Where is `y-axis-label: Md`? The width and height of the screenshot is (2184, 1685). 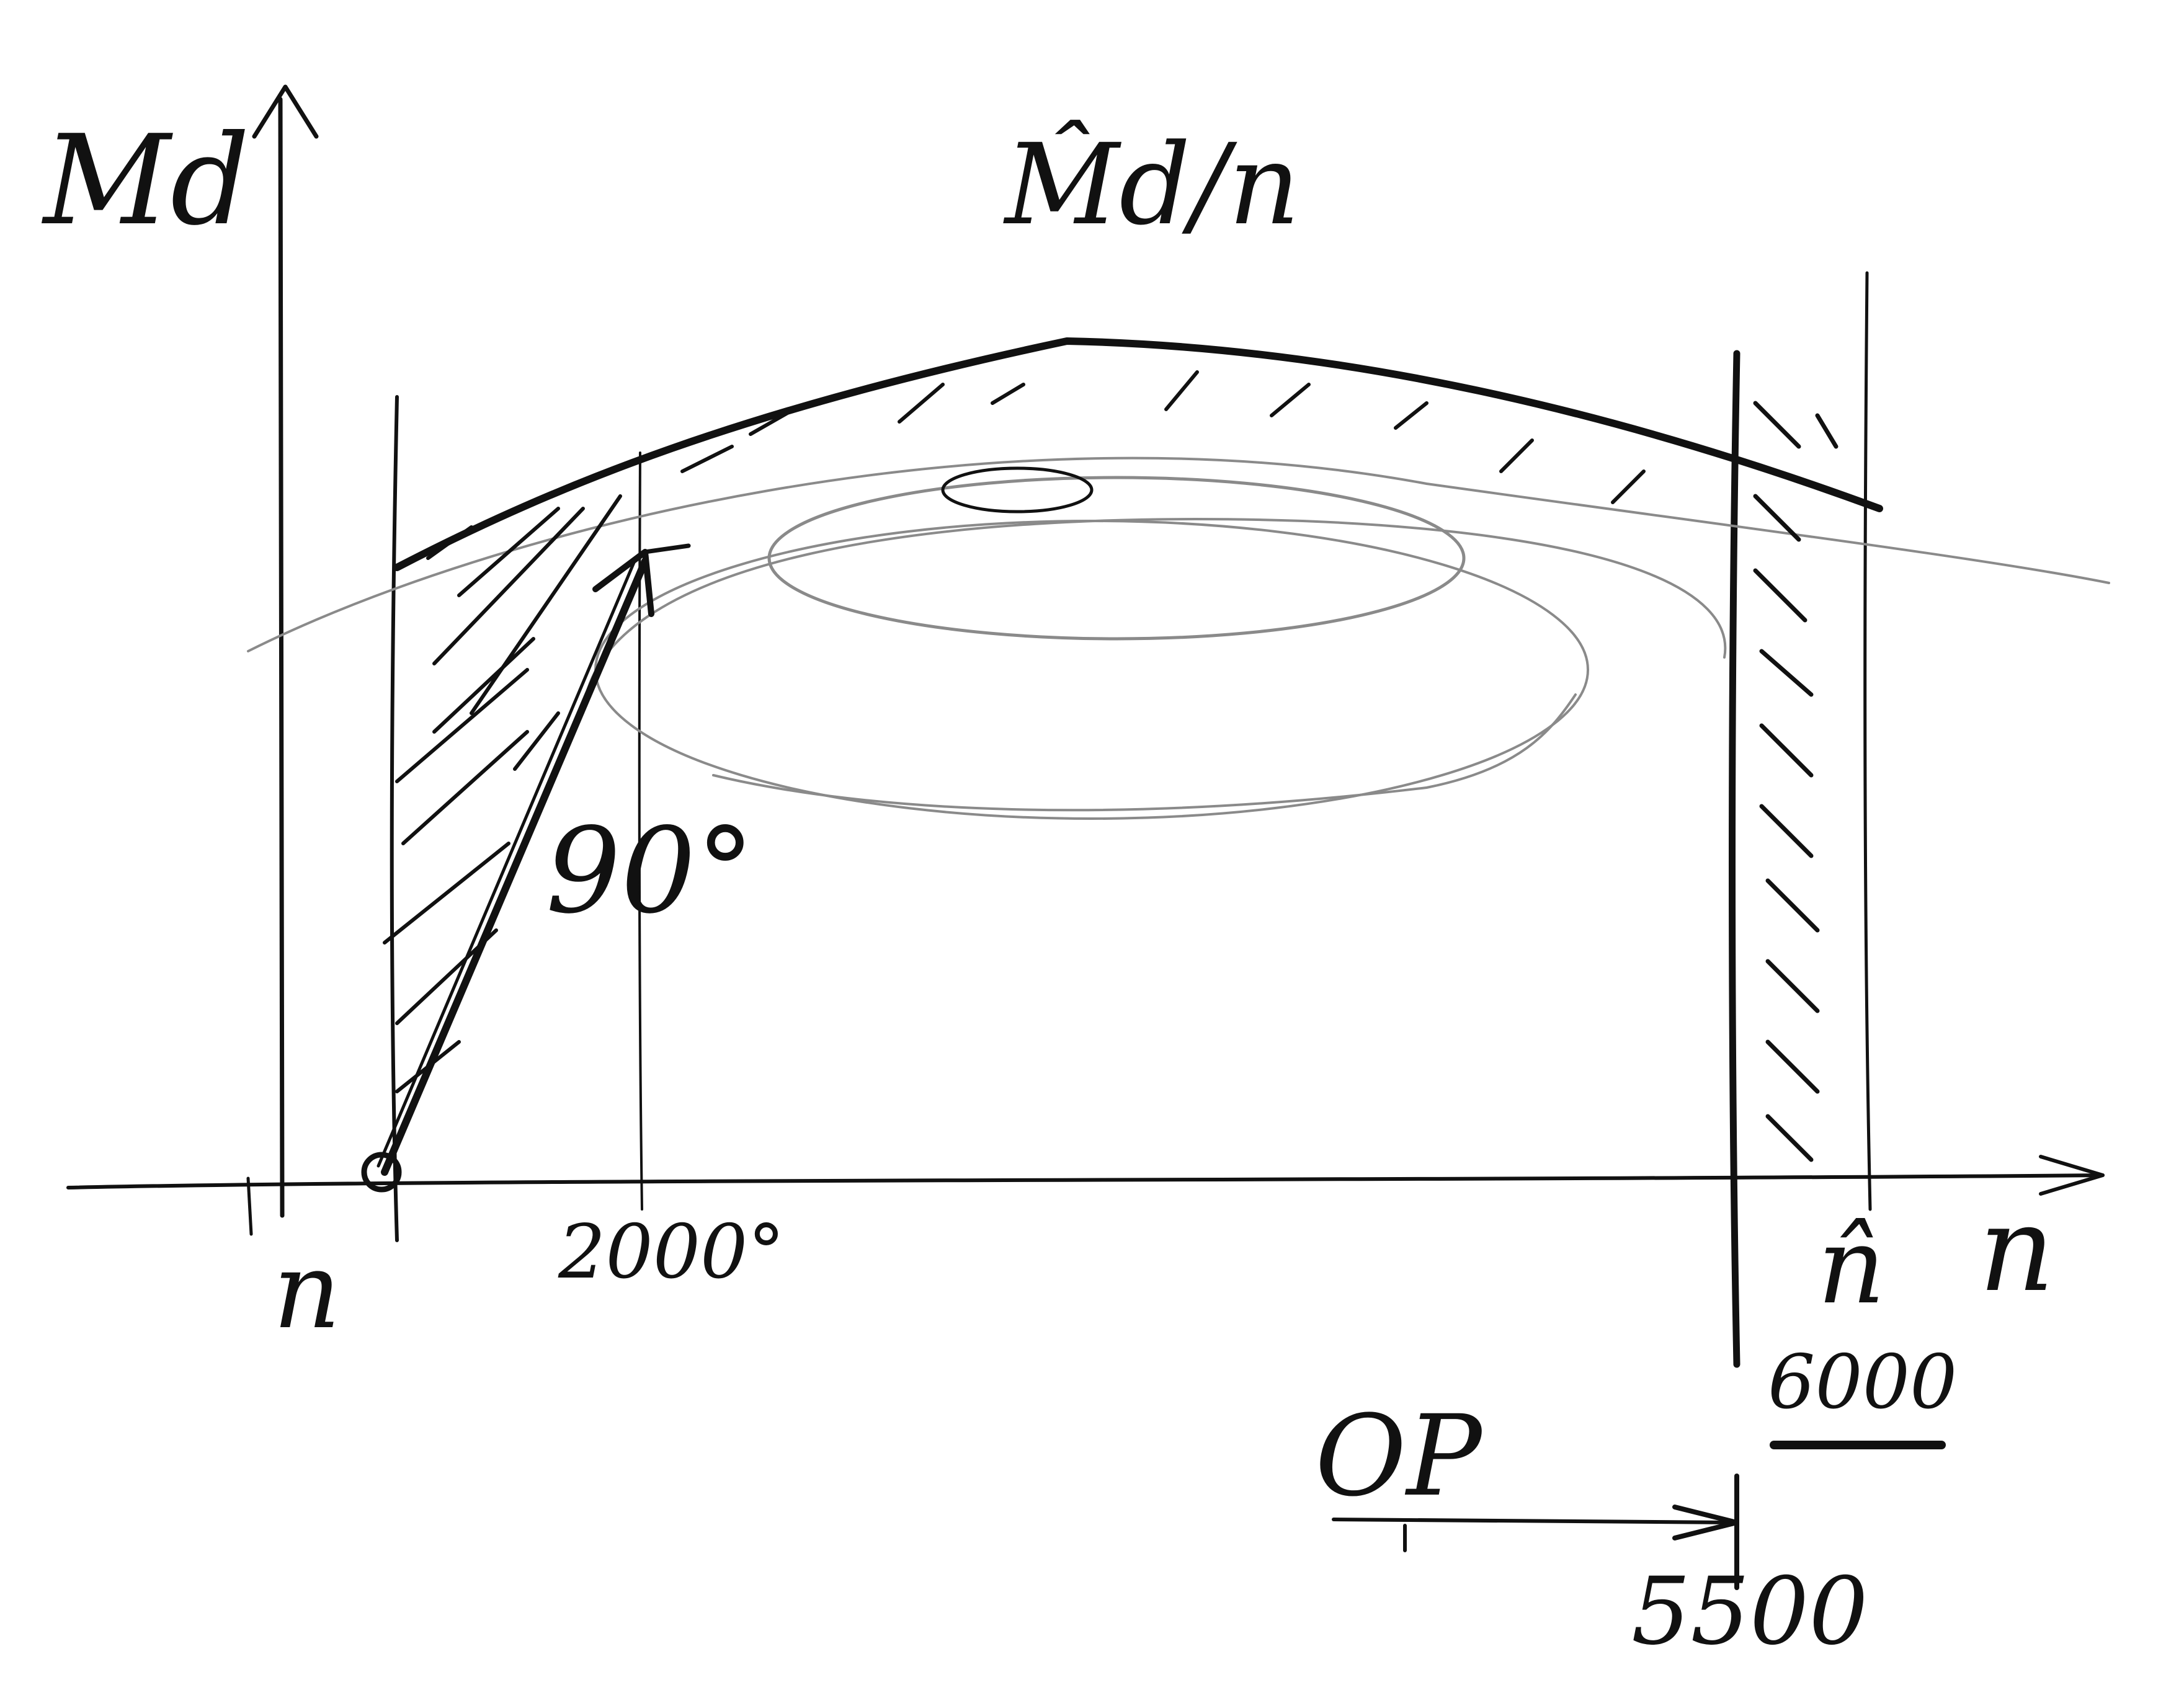 y-axis-label: Md is located at coordinates (145, 181).